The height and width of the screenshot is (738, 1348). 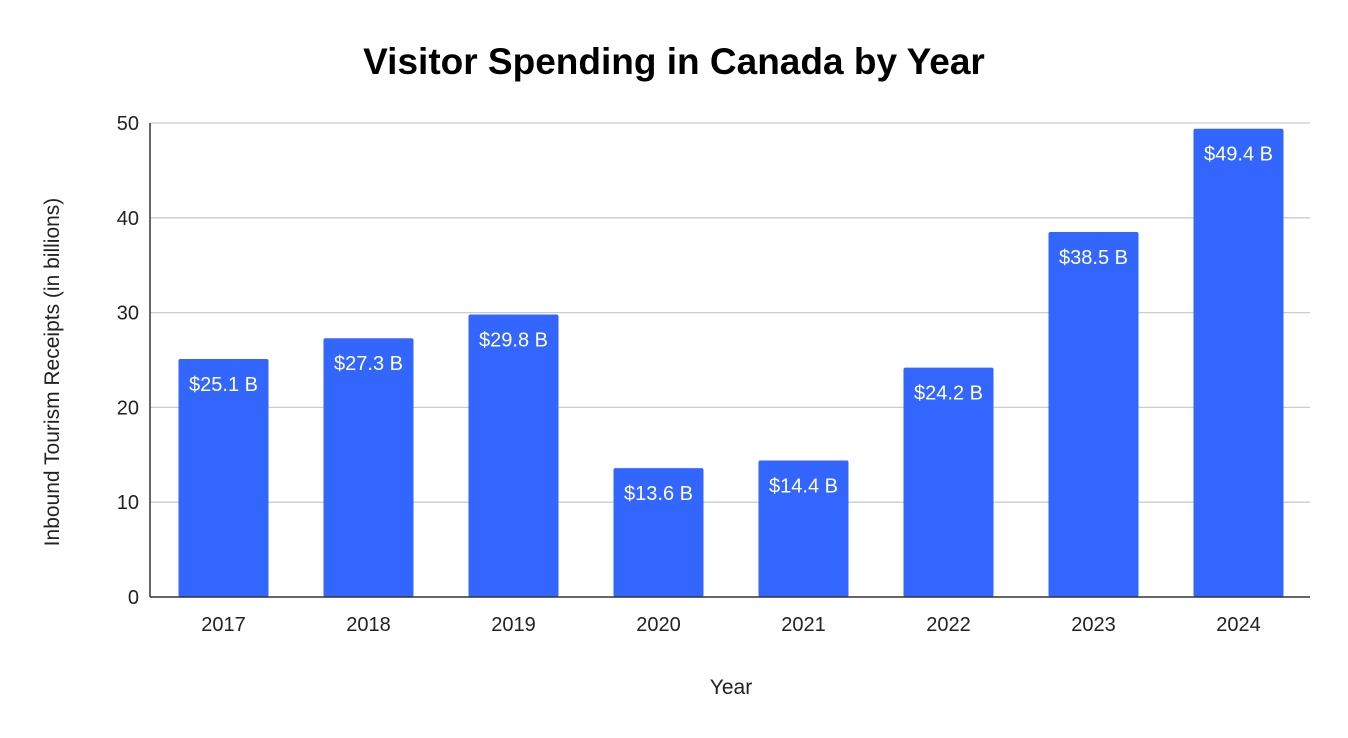 What do you see at coordinates (948, 625) in the screenshot?
I see `x-tick-label: 2022` at bounding box center [948, 625].